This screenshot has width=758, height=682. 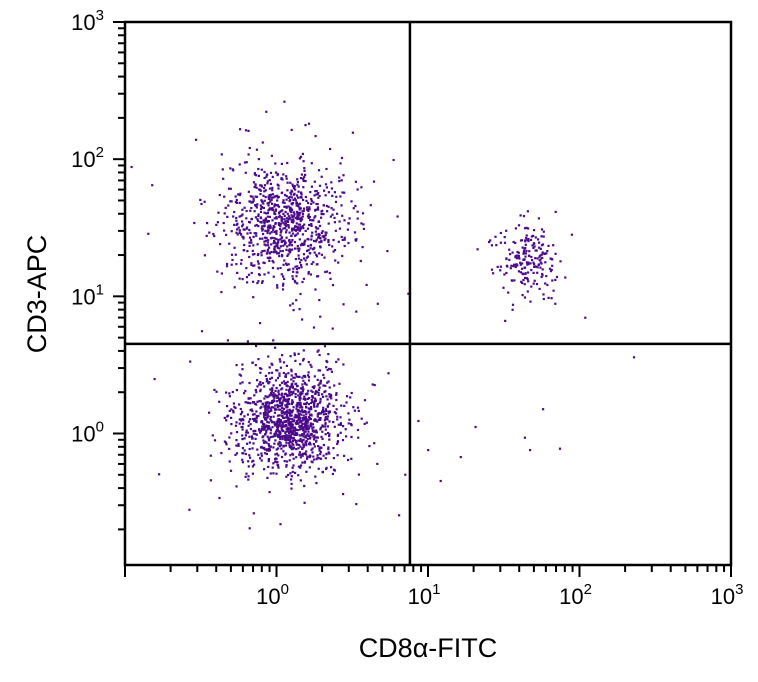 What do you see at coordinates (433, 587) in the screenshot?
I see `x-axis-ticks: 100 101 102 103` at bounding box center [433, 587].